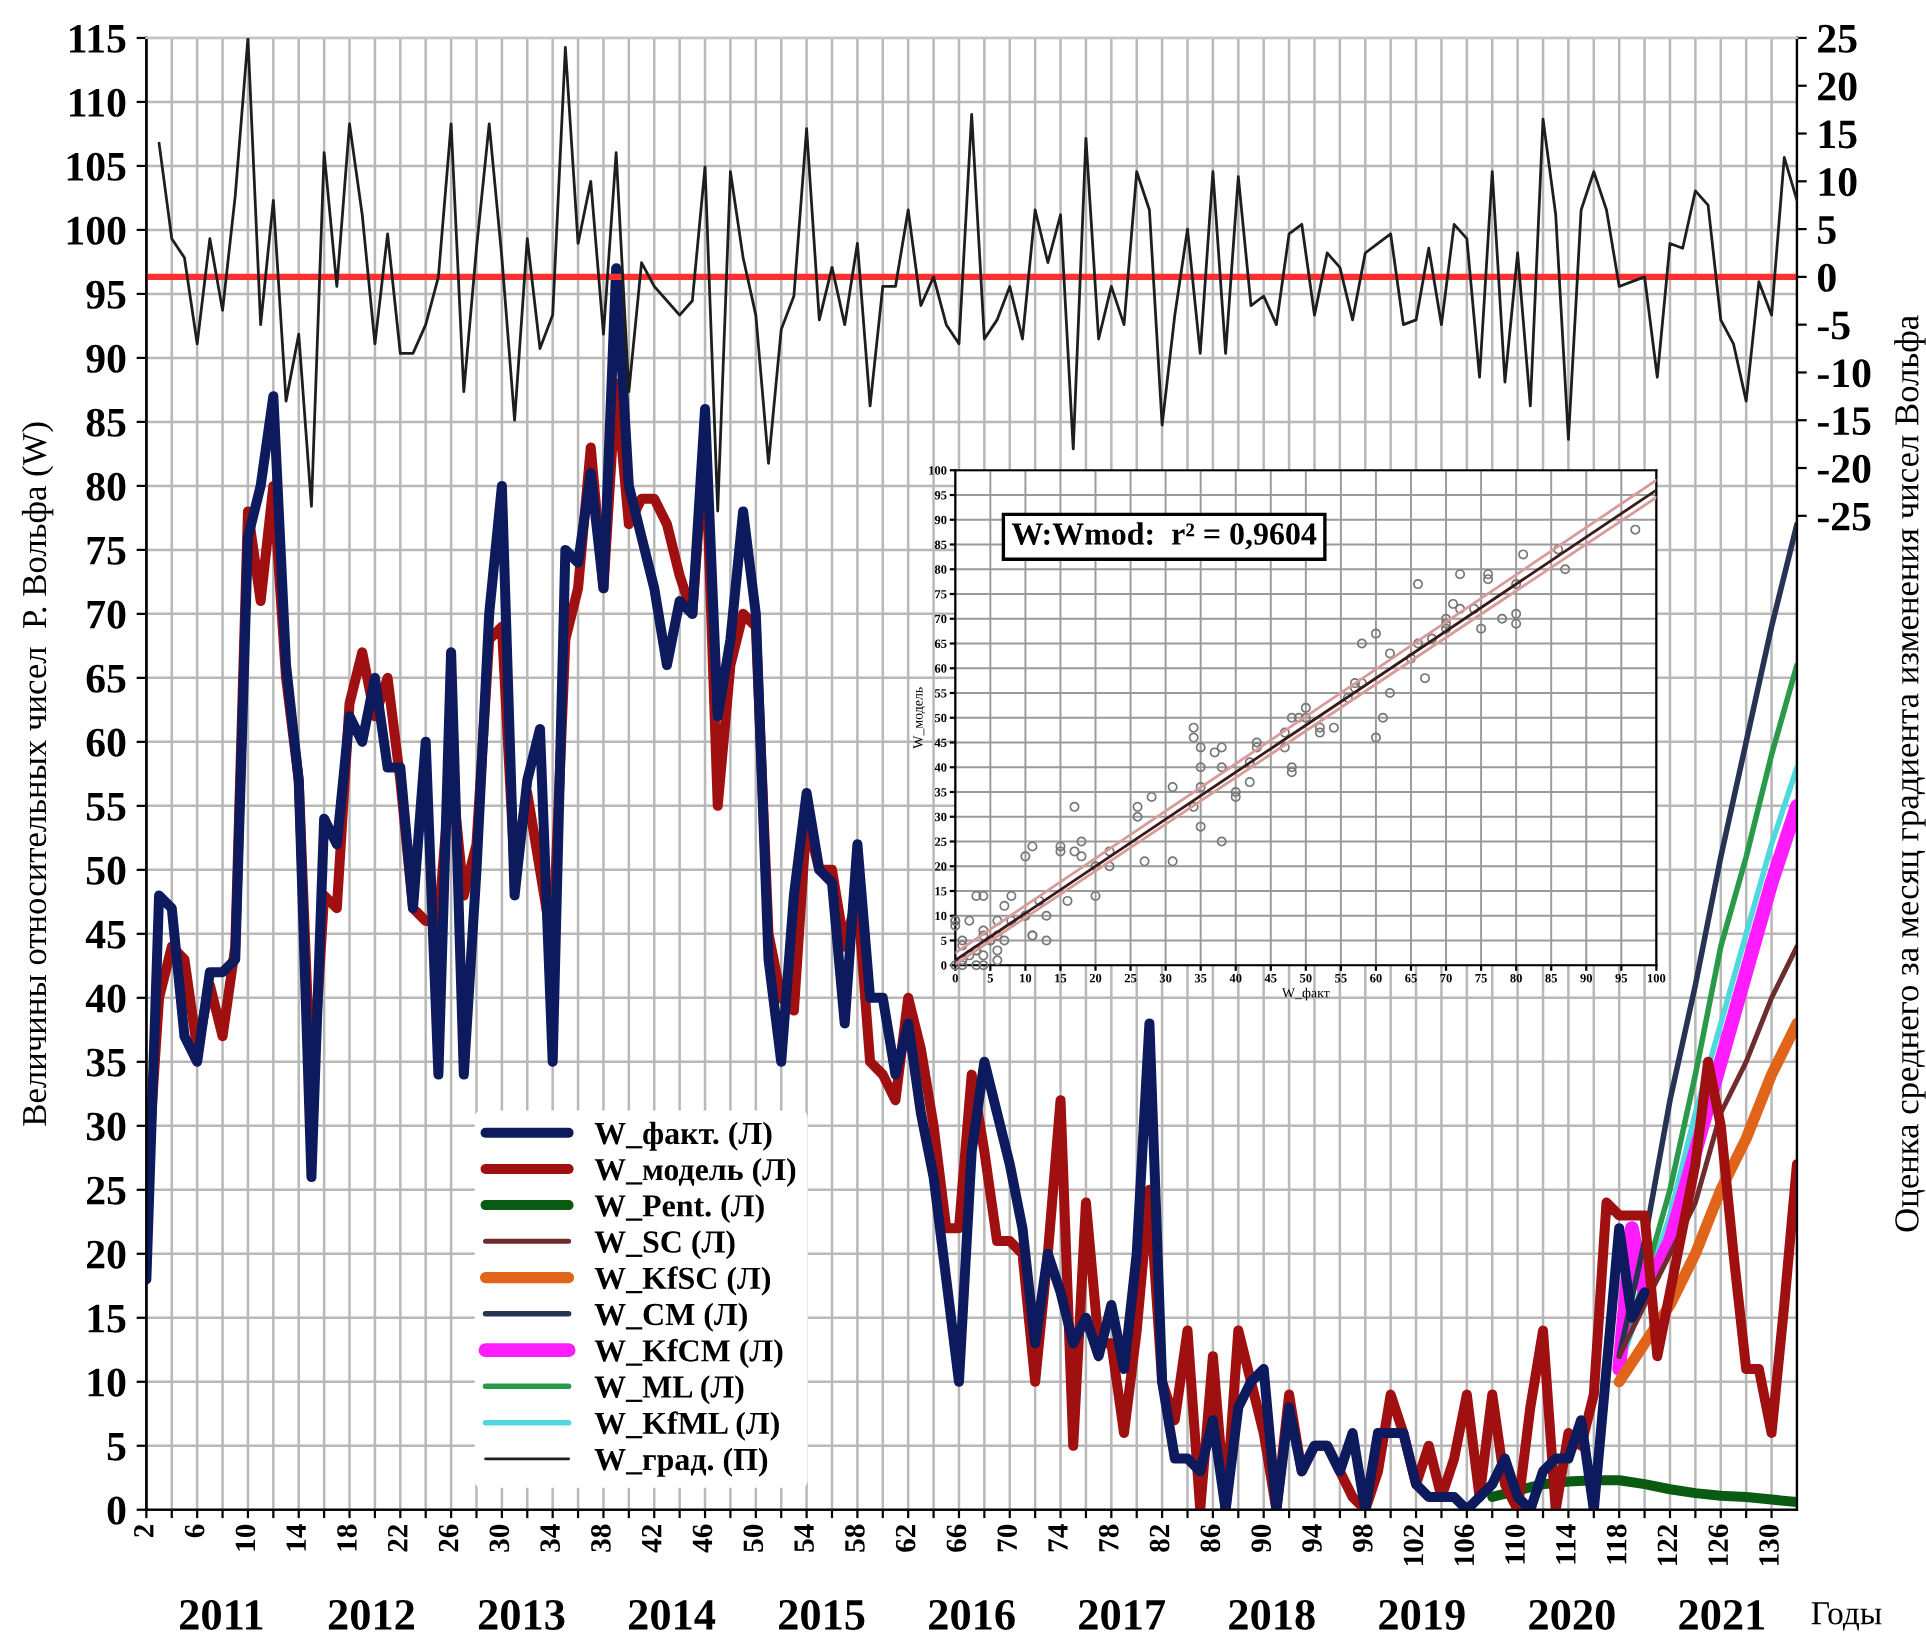 The width and height of the screenshot is (1926, 1650). I want to click on legend-label: W_KfCM (Л), so click(688, 1353).